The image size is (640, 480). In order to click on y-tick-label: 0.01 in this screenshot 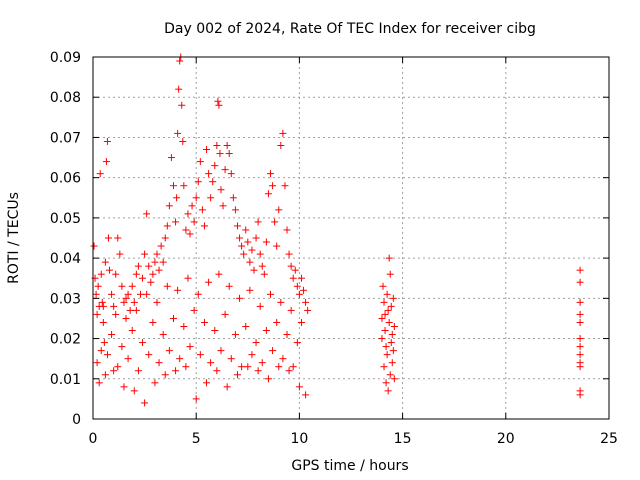, I will do `click(65, 380)`.